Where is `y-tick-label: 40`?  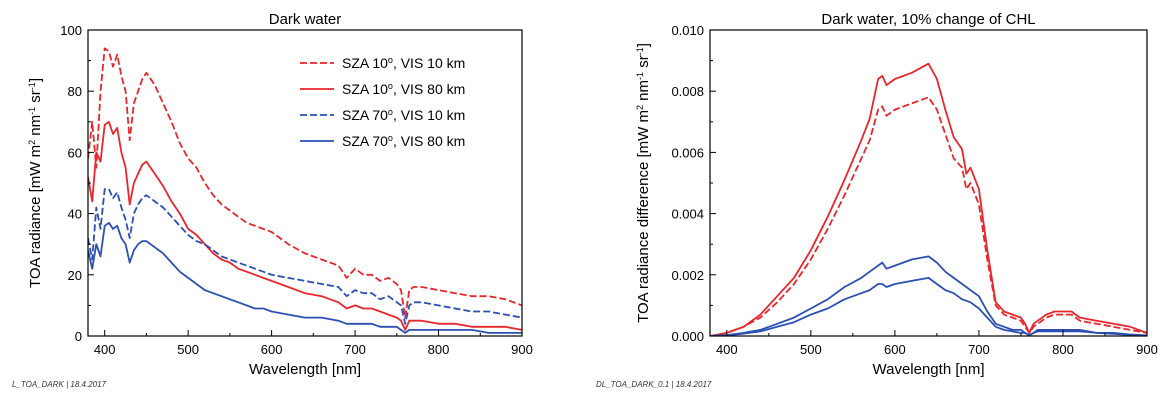
y-tick-label: 40 is located at coordinates (75, 214).